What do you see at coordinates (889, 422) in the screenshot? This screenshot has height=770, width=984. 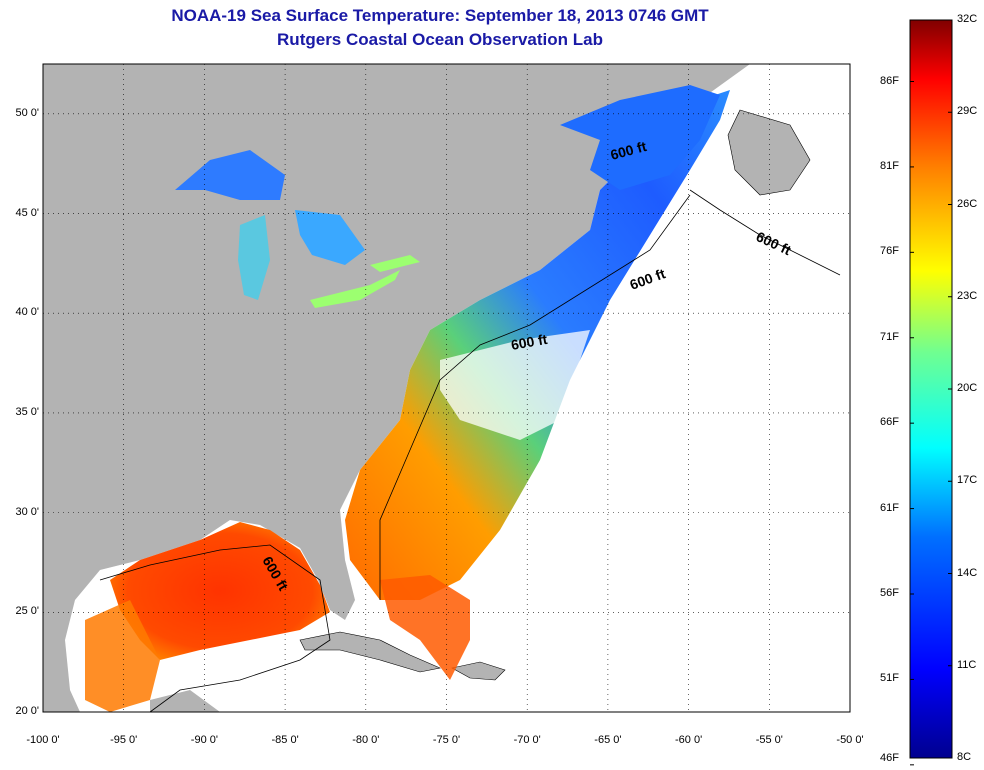 I see `colorbar-fahrenheit-label: 66F` at bounding box center [889, 422].